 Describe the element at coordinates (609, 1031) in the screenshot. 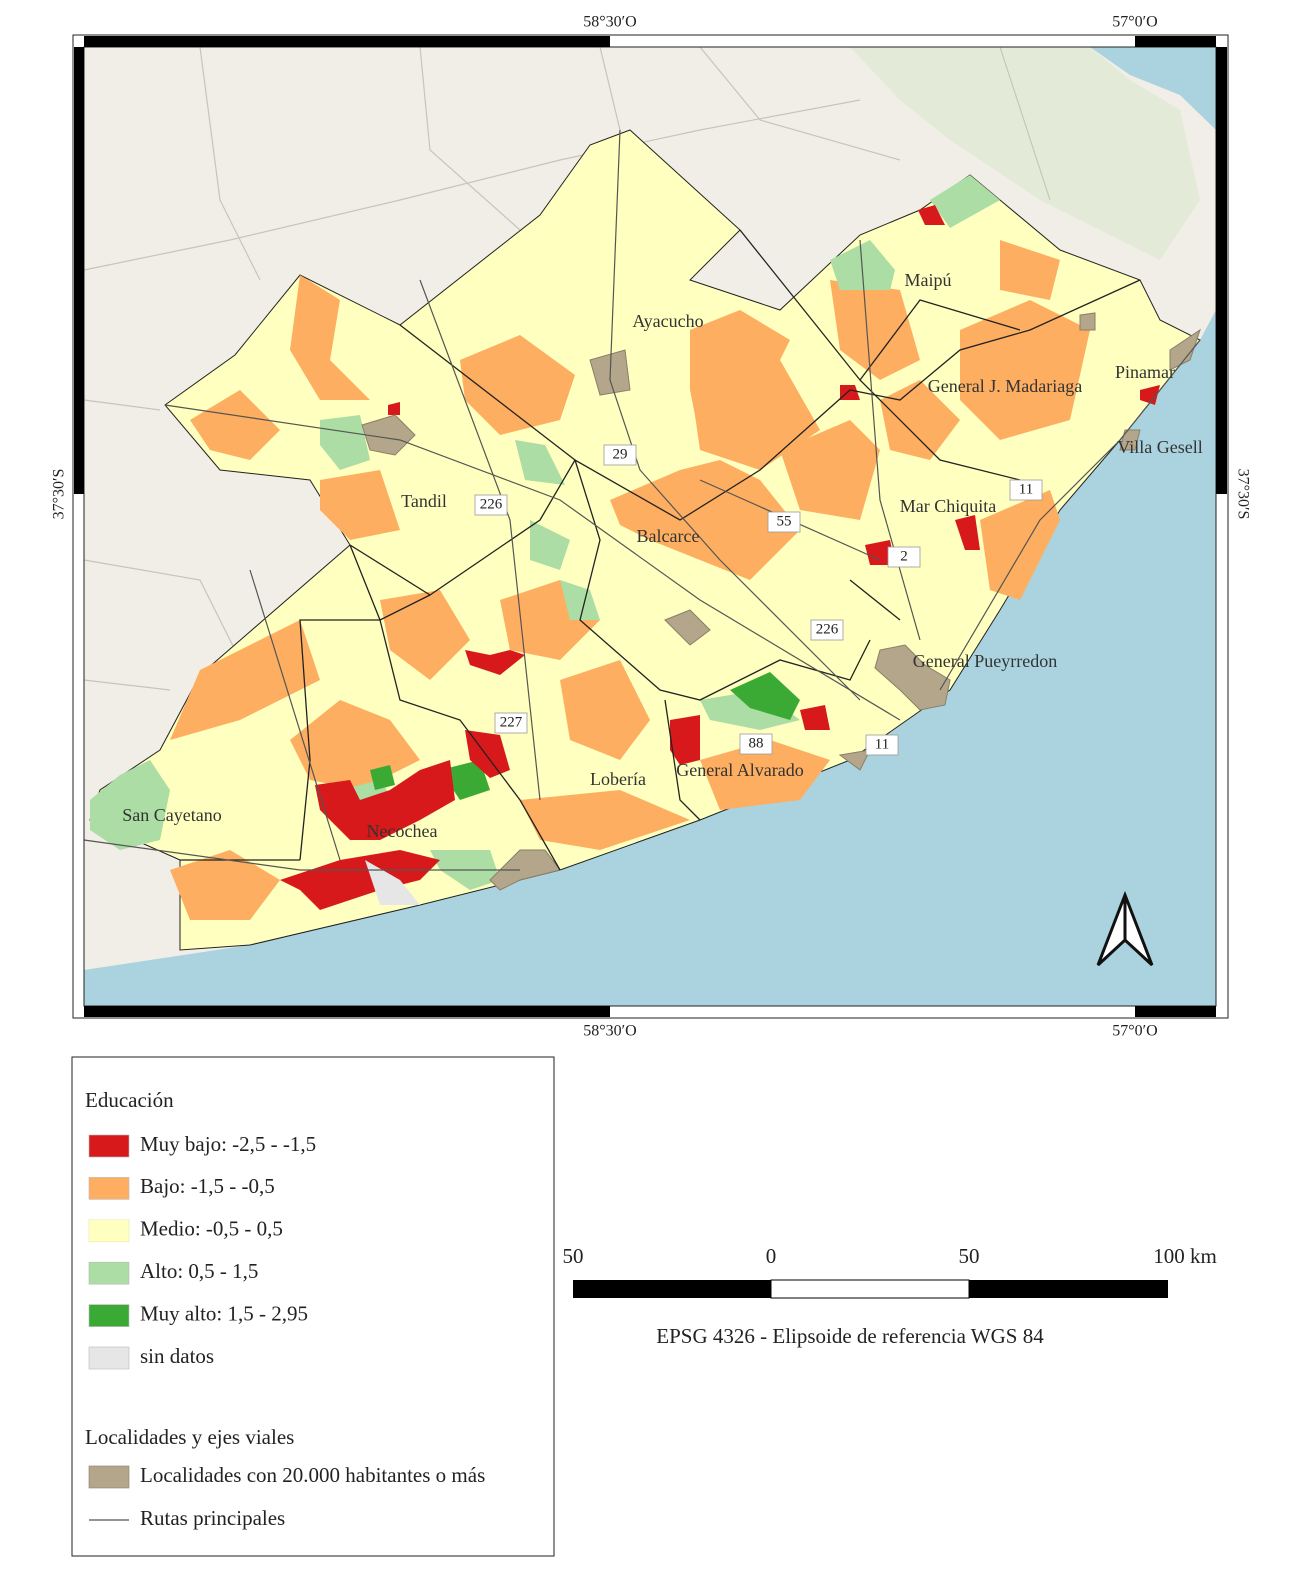

I see `lon-tick: 58°30′O` at that location.